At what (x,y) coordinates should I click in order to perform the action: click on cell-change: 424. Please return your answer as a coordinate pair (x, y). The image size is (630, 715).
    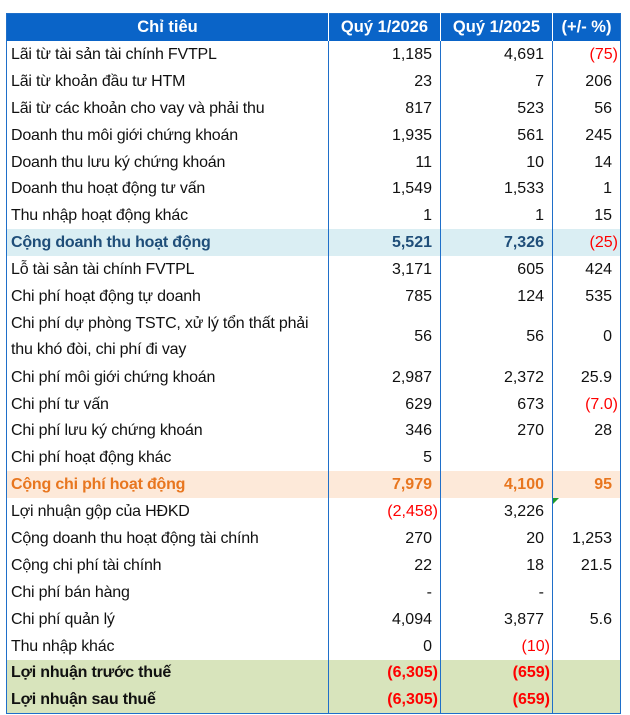
    Looking at the image, I should click on (586, 270).